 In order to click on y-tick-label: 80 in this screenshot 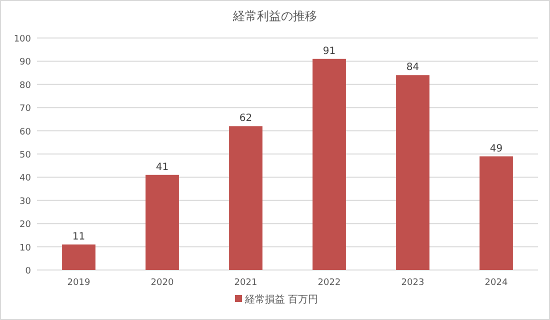, I will do `click(26, 85)`.